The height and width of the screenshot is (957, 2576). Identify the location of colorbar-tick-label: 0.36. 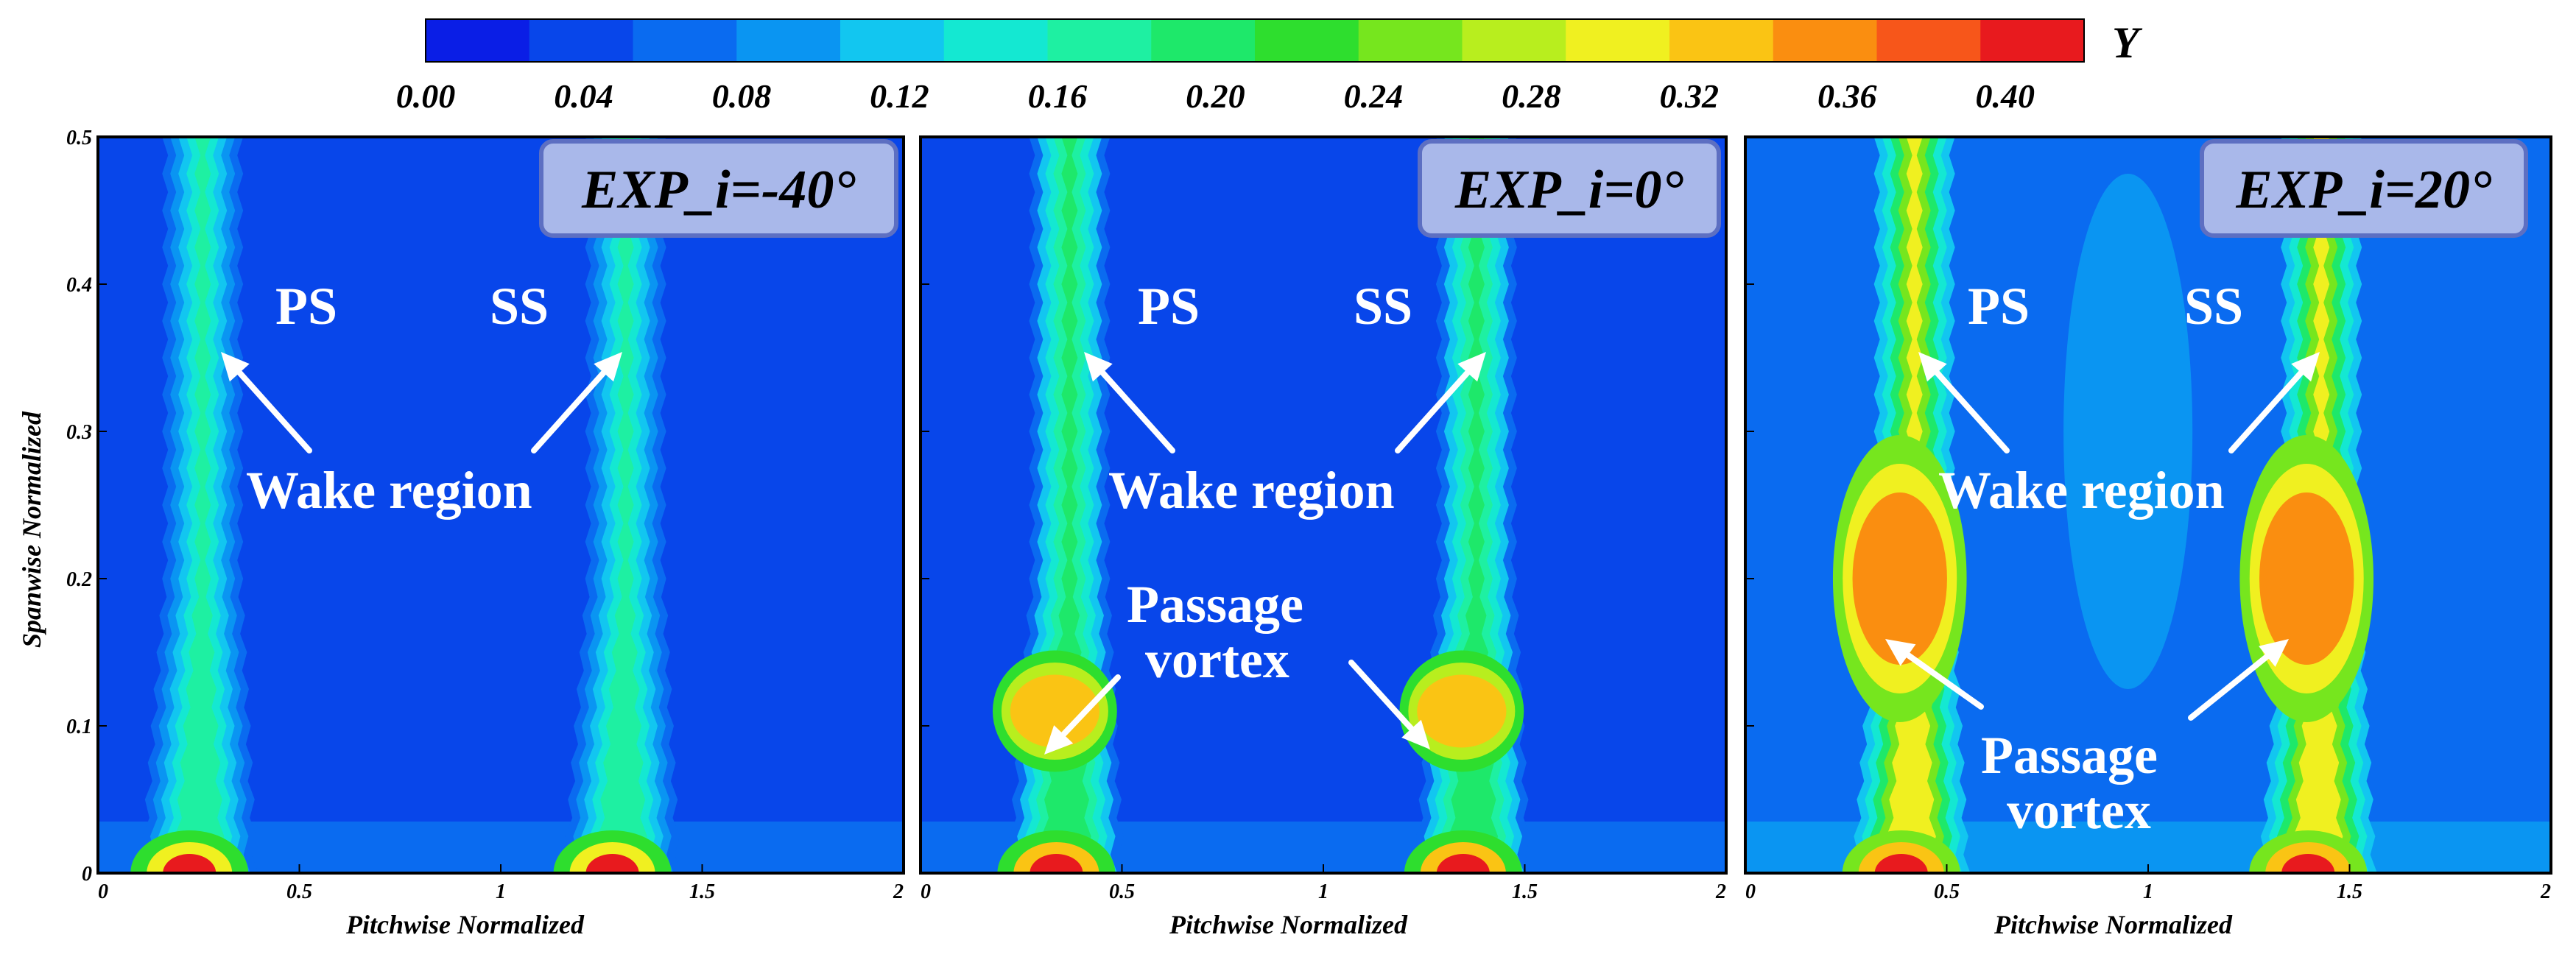
(1847, 96).